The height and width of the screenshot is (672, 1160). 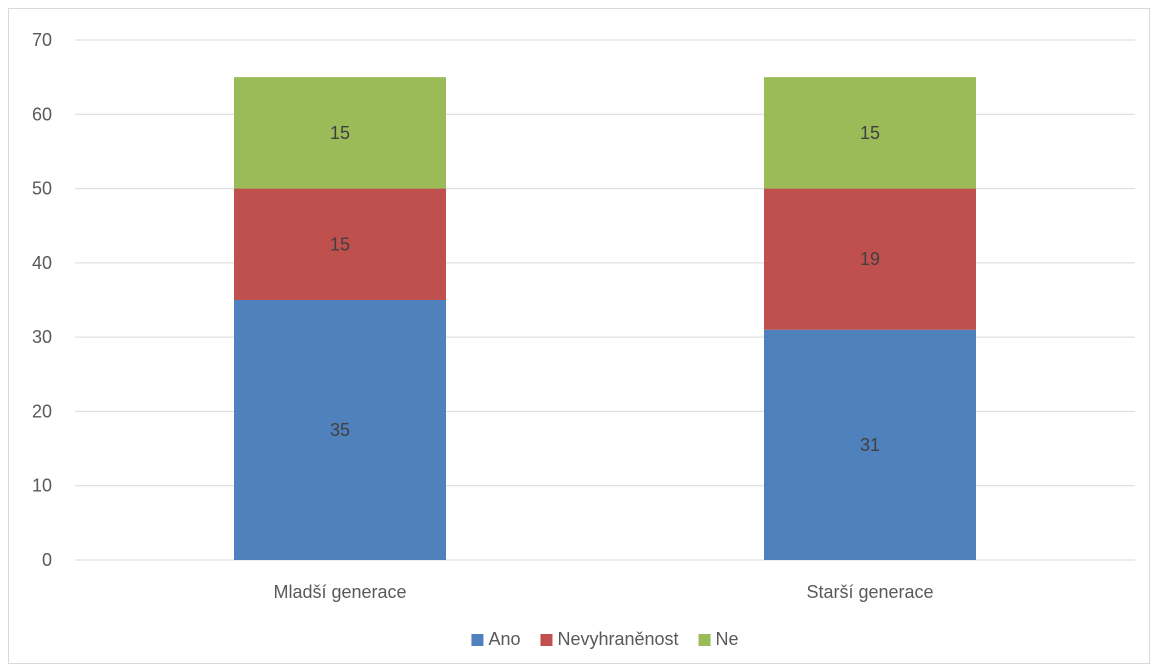 I want to click on legend-item-nevyhraněnost: Nevyhraněnost, so click(x=609, y=639).